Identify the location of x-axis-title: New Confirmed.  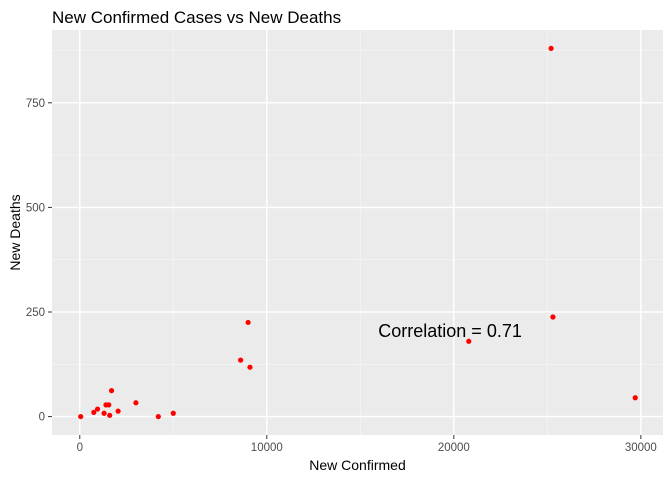
(357, 465).